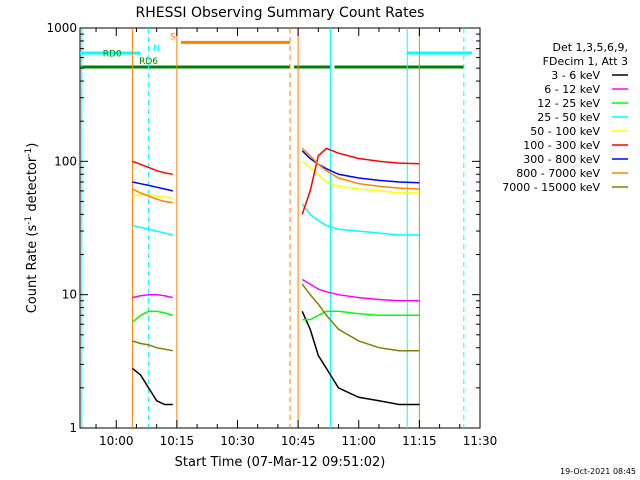 The image size is (640, 480). Describe the element at coordinates (29, 152) in the screenshot. I see `y-axis-label-part-3: -1` at that location.